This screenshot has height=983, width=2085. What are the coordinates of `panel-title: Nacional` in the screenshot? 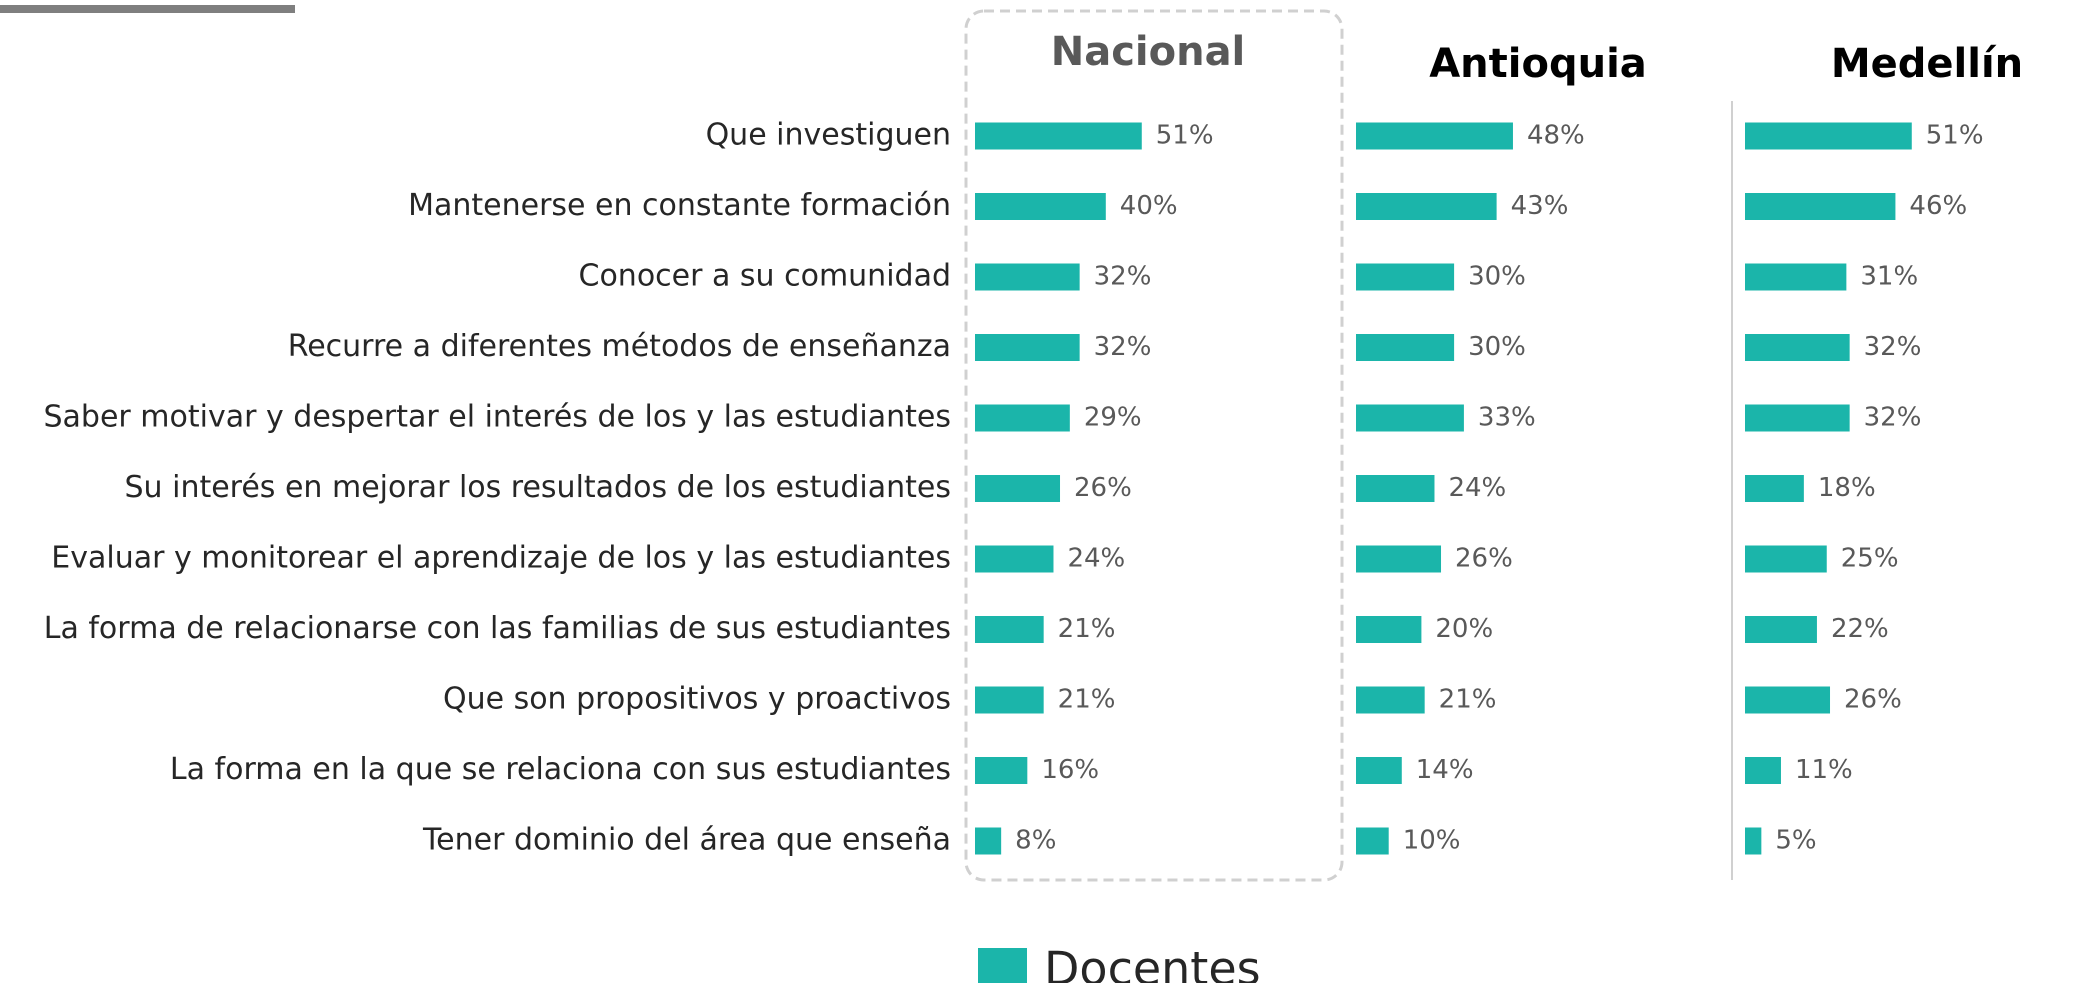 It's located at (1148, 52).